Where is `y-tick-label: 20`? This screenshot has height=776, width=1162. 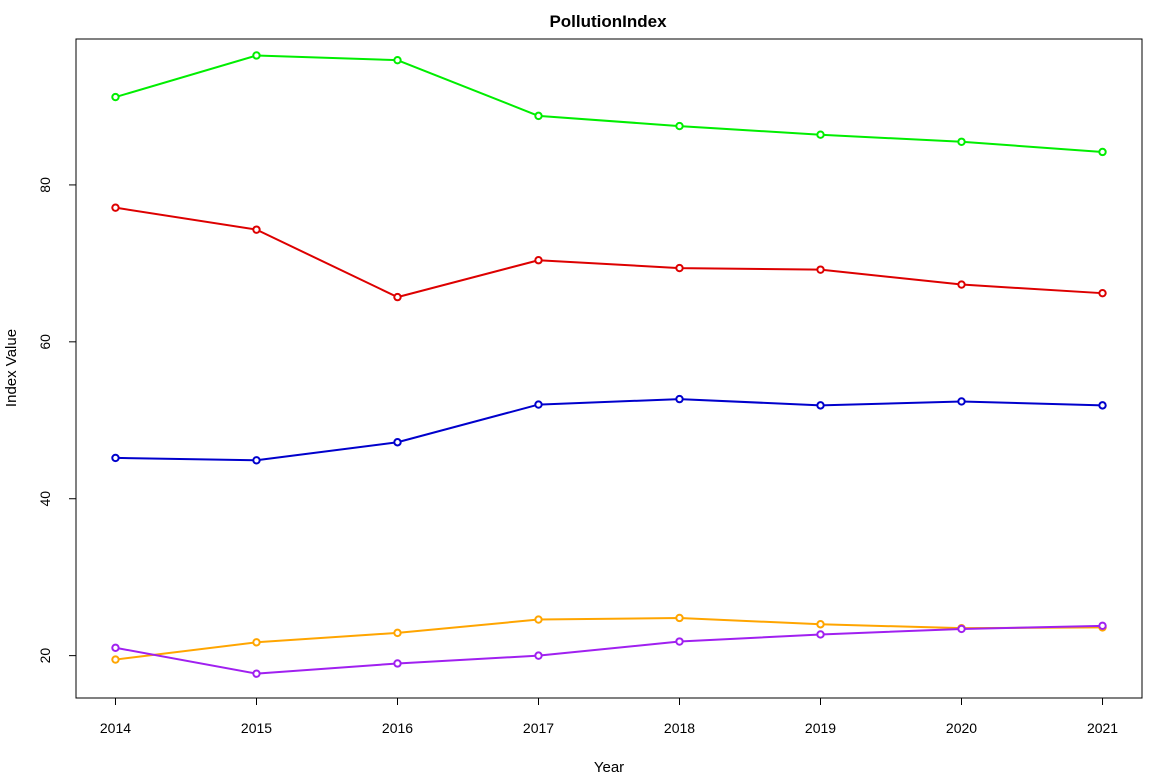 y-tick-label: 20 is located at coordinates (45, 656).